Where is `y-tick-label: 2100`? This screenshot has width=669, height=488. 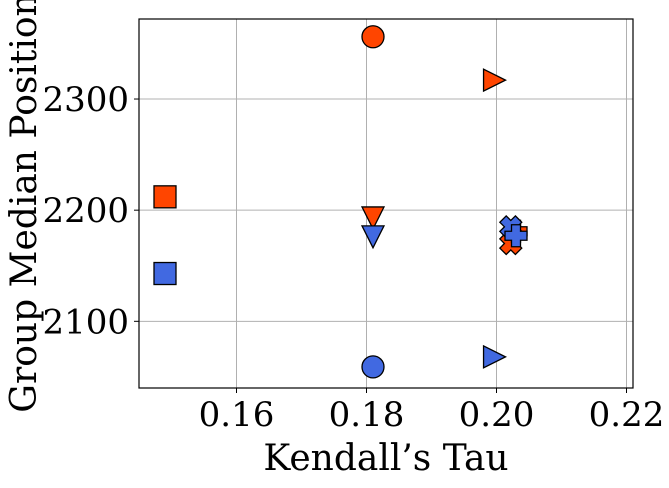
y-tick-label: 2100 is located at coordinates (85, 322).